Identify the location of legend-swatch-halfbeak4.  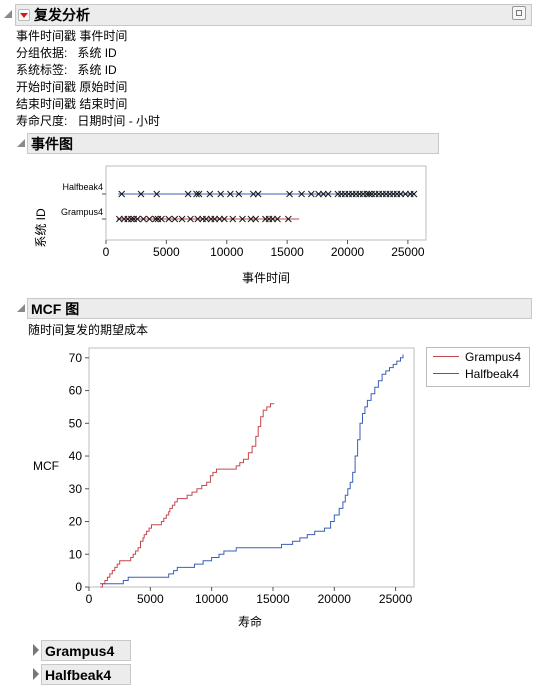
(446, 373).